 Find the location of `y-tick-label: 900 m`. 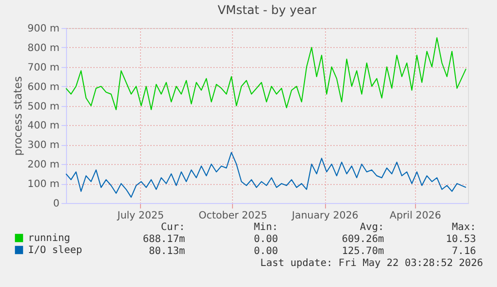

y-tick-label: 900 m is located at coordinates (43, 29).